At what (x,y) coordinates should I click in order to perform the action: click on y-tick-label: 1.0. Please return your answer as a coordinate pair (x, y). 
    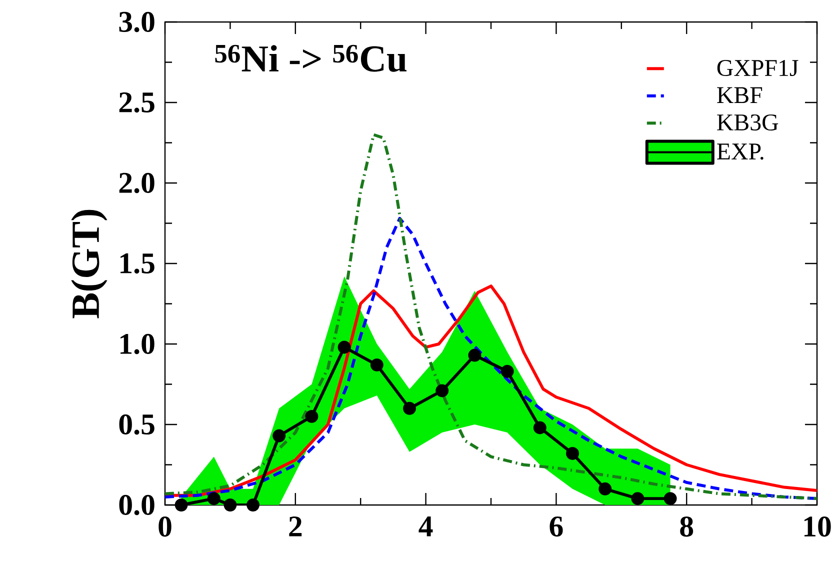
    Looking at the image, I should click on (137, 344).